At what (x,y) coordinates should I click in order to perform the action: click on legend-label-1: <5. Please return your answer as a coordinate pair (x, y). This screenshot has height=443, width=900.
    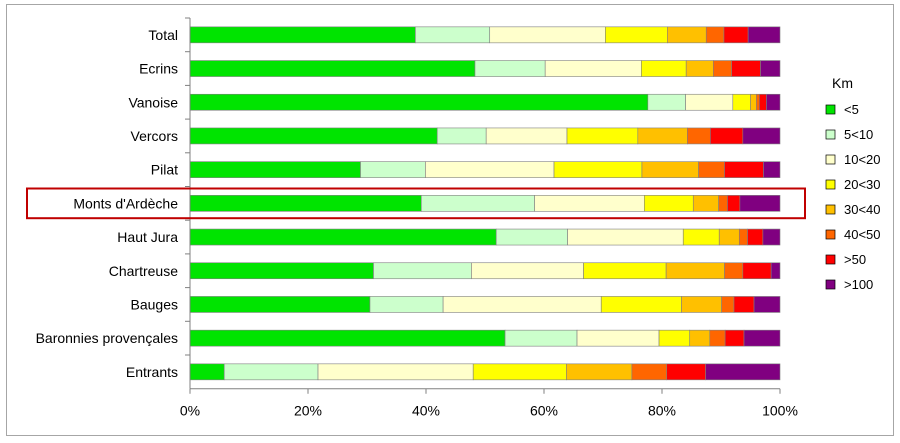
    Looking at the image, I should click on (851, 109).